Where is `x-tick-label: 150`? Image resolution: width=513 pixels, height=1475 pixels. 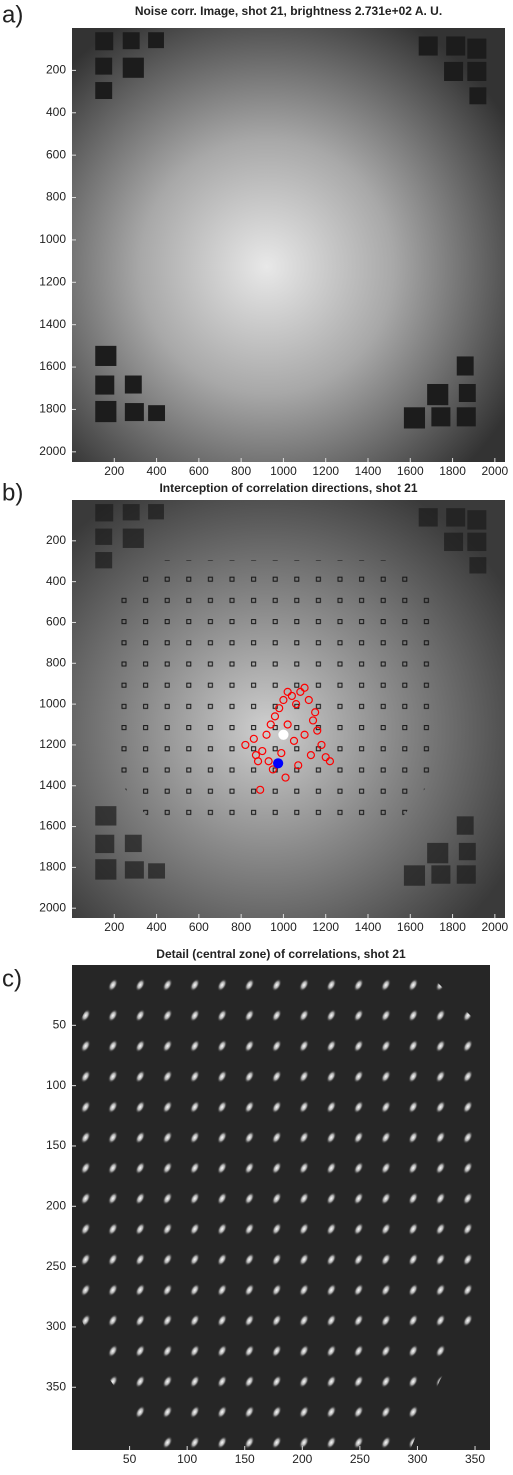
x-tick-label: 150 is located at coordinates (245, 1459).